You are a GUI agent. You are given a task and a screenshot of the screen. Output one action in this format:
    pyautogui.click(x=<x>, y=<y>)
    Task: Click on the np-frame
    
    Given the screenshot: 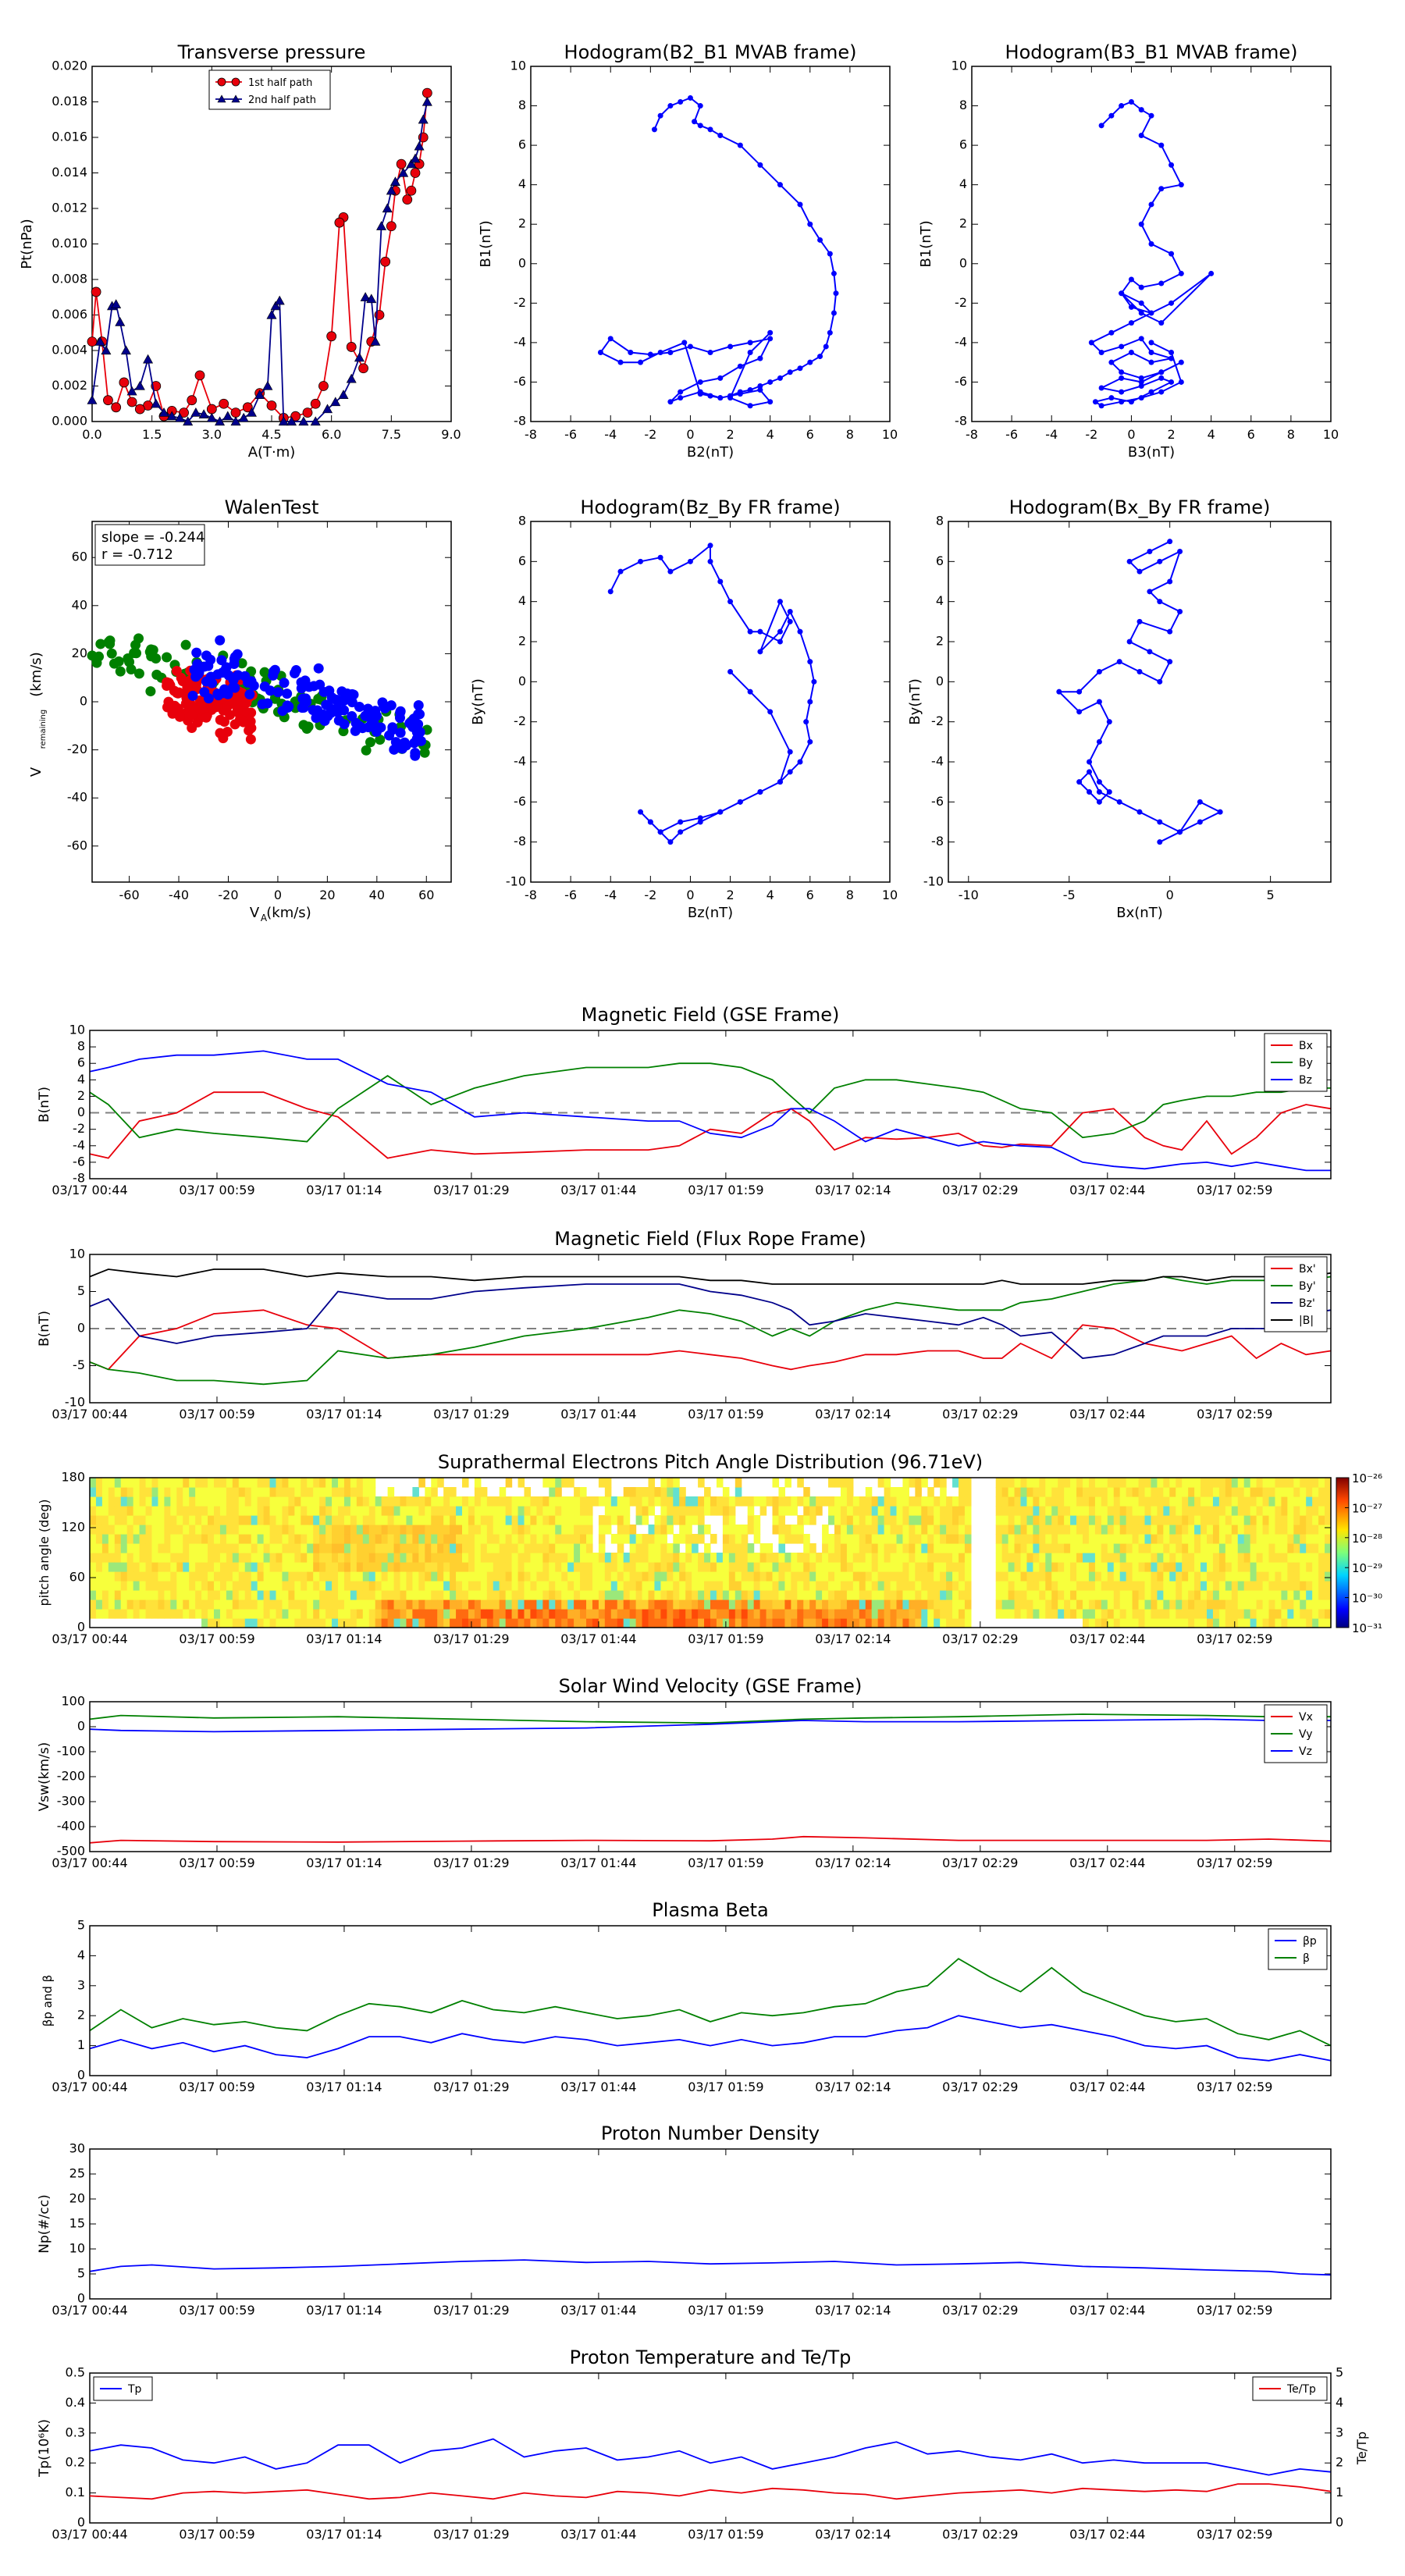 What is the action you would take?
    pyautogui.click(x=711, y=2224)
    